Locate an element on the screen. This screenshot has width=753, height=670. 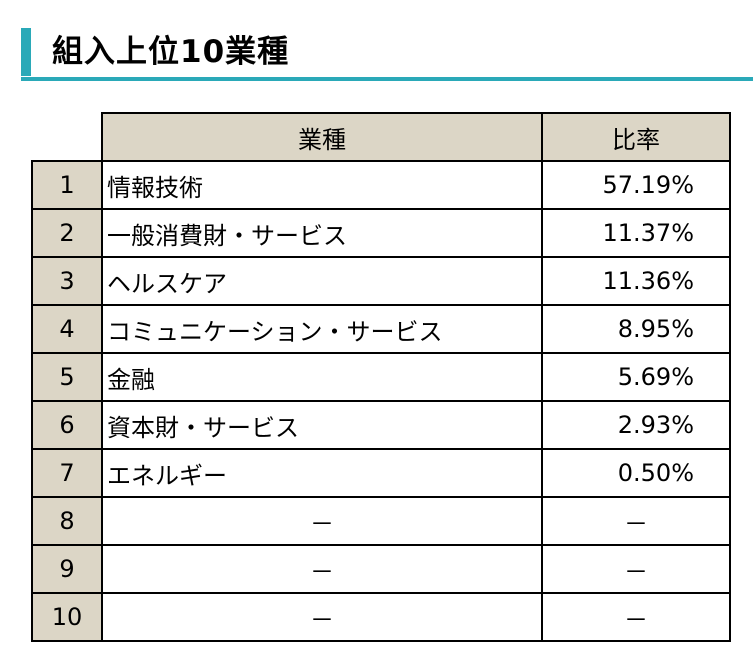
table-row: 5 金融 5.69% is located at coordinates (381, 377).